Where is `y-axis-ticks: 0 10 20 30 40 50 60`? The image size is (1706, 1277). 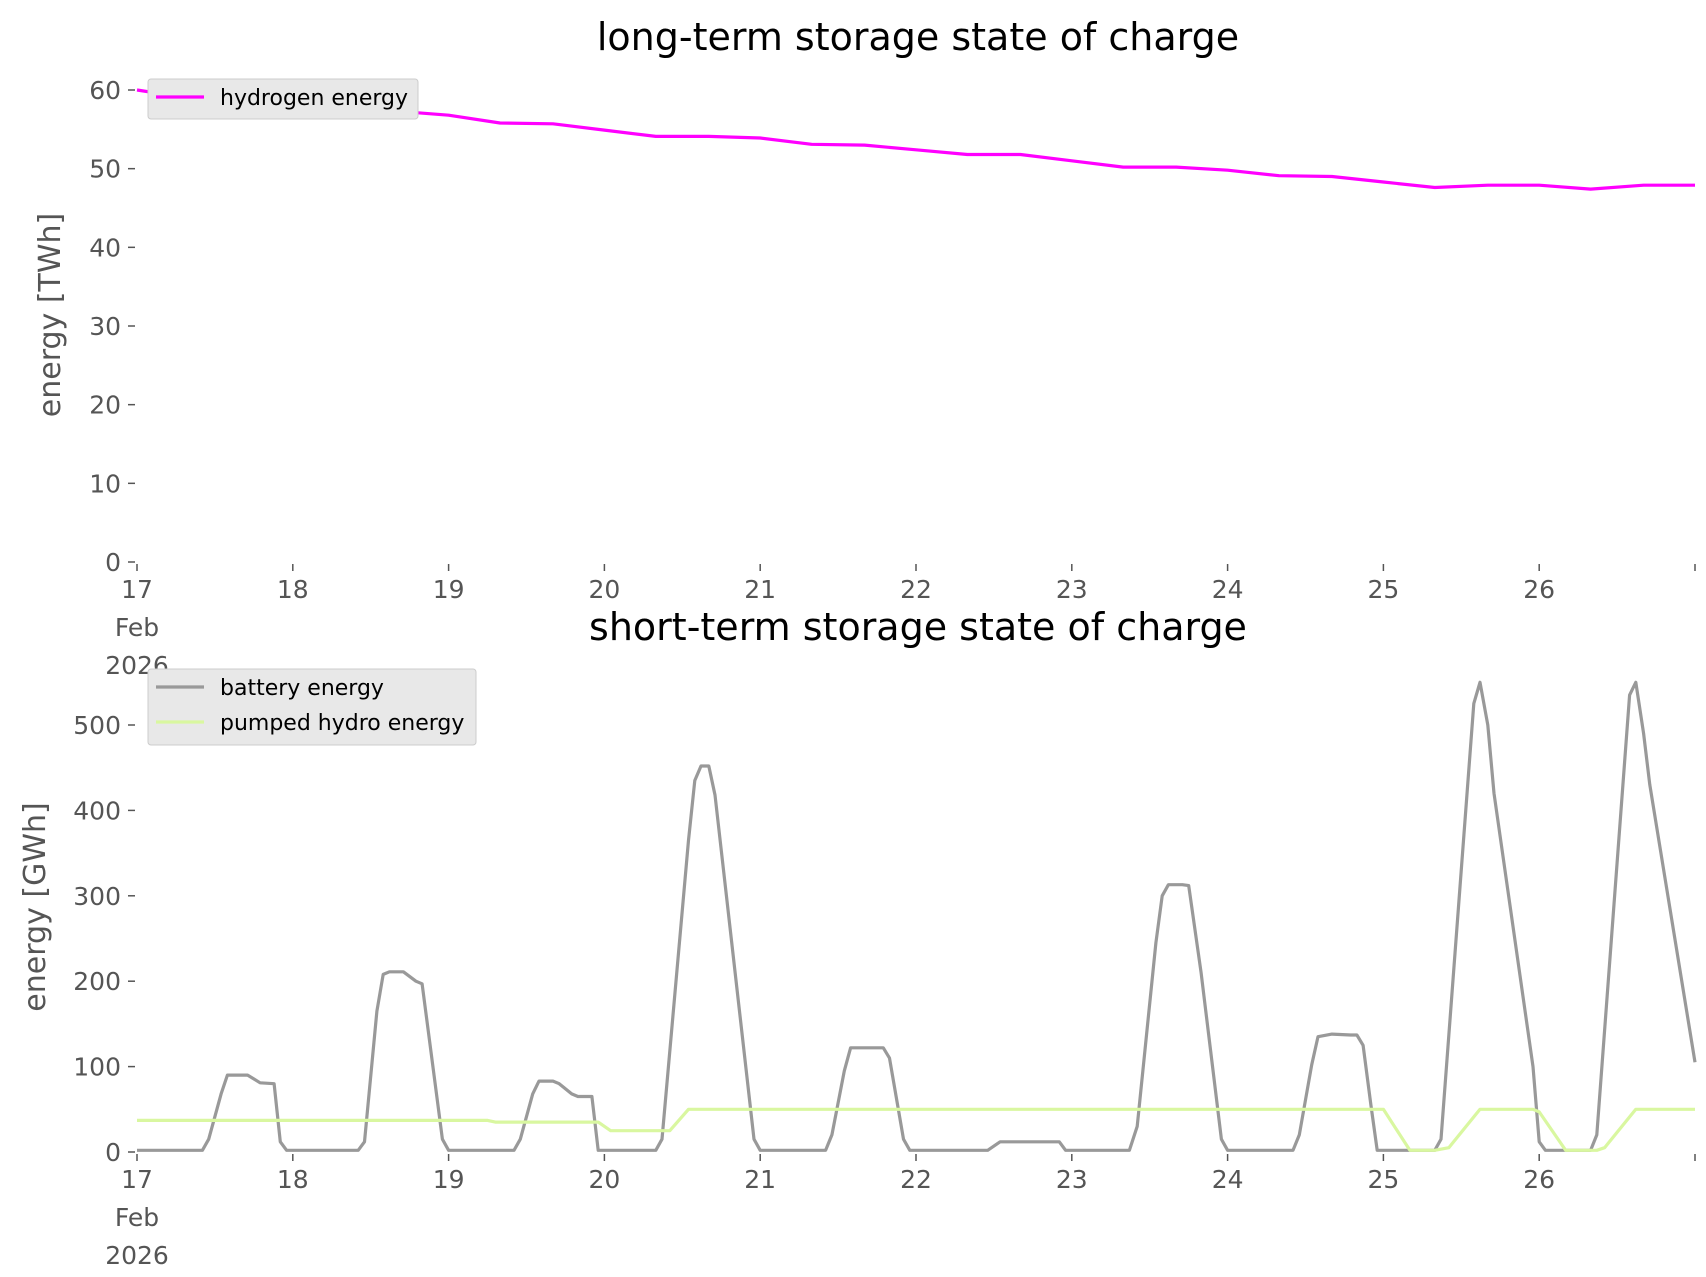
y-axis-ticks: 0 10 20 30 40 50 60 is located at coordinates (112, 326).